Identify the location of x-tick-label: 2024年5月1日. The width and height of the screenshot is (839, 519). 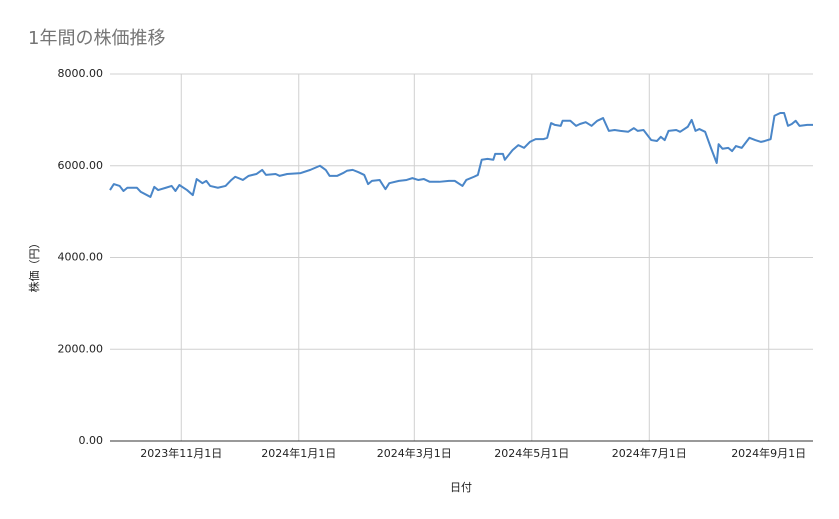
(531, 453).